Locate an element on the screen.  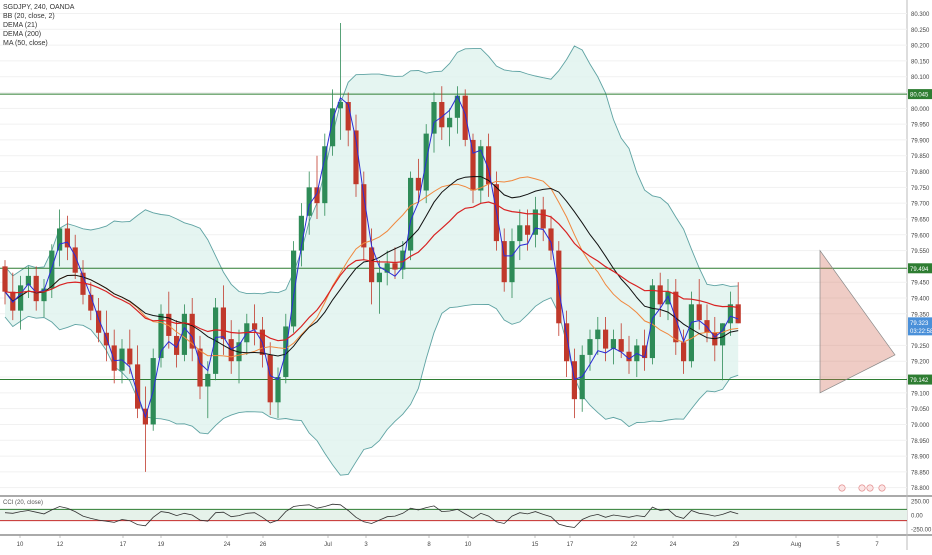
cci-tick-label: 250.00 is located at coordinates (920, 502).